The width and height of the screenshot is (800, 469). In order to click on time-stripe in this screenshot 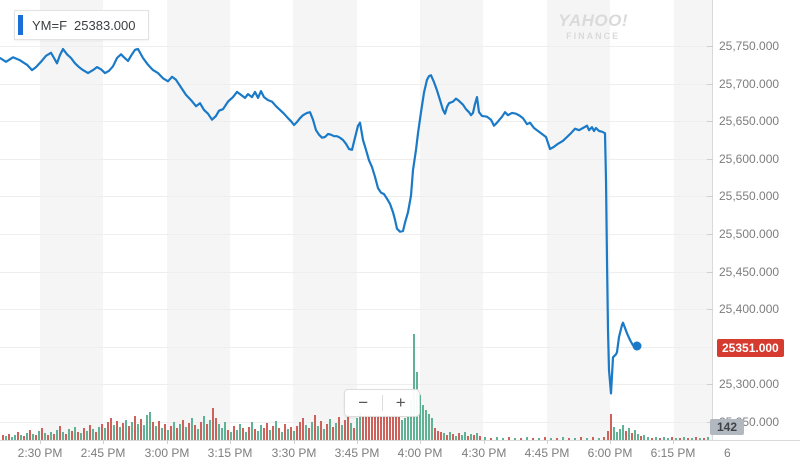, I will do `click(692, 220)`.